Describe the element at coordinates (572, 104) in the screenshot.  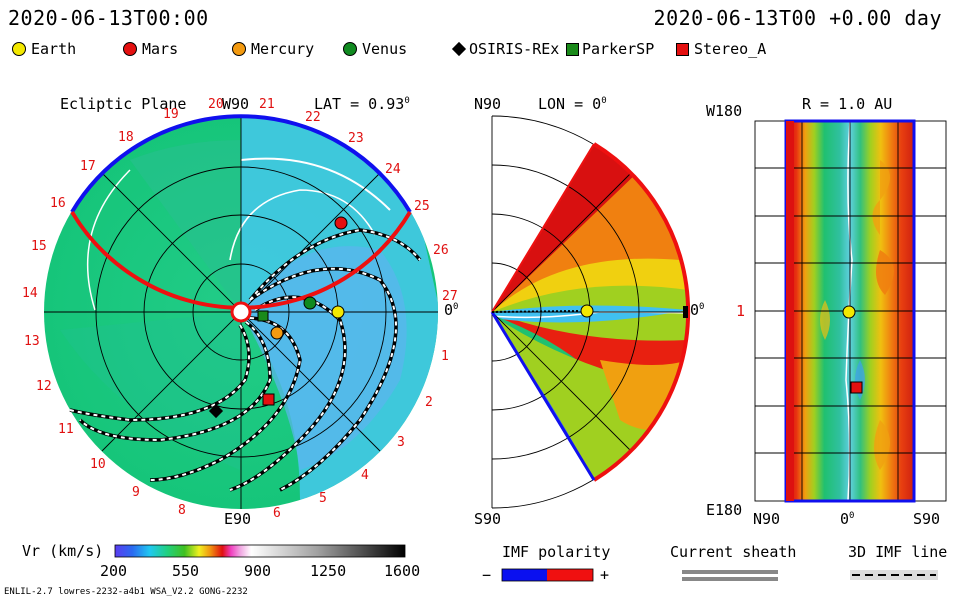
I see `lon-label: LON = 00` at that location.